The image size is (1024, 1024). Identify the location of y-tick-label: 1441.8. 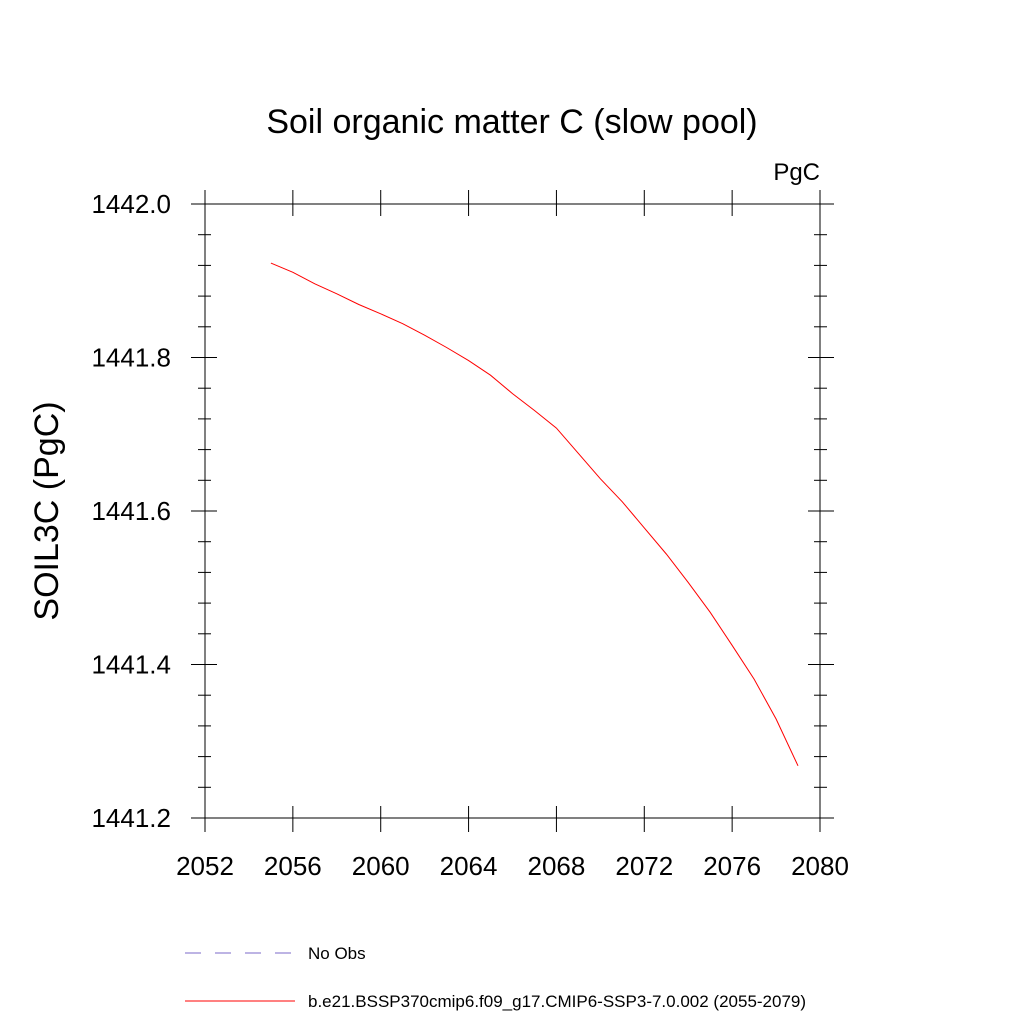
(131, 358).